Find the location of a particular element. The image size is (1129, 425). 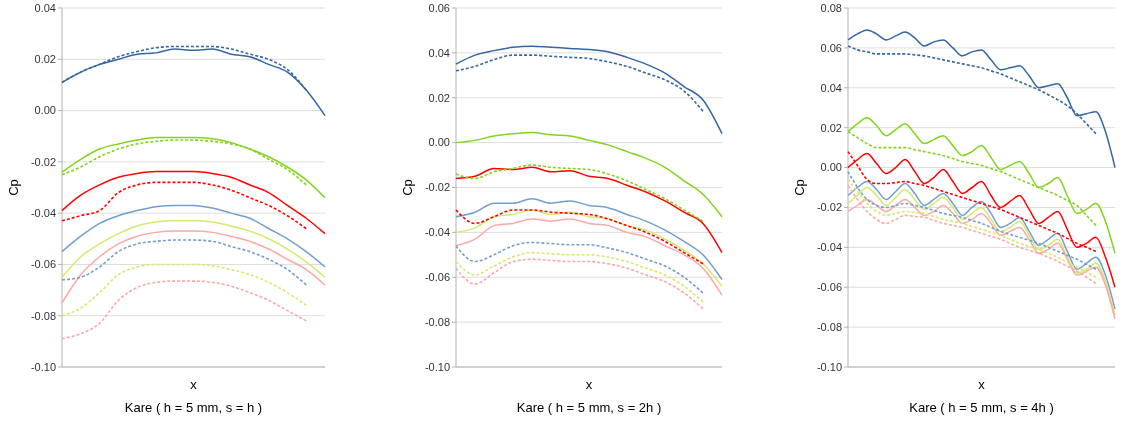

text: Kare ( h = 5 mm, s = h ) is located at coordinates (193, 407).